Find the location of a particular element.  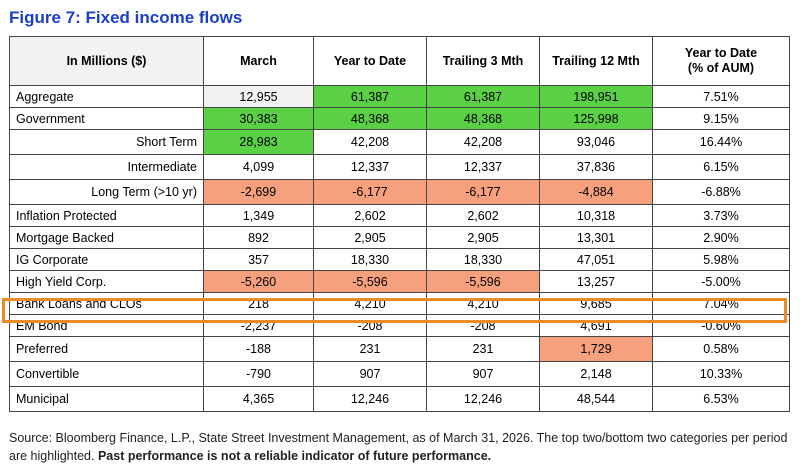

table-row-em-bond: EM Bond -2,237 -208 -208 4,691 -0.60% is located at coordinates (399, 325).